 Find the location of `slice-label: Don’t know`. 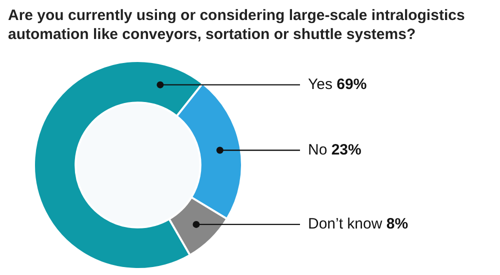

slice-label: Don’t know is located at coordinates (347, 224).